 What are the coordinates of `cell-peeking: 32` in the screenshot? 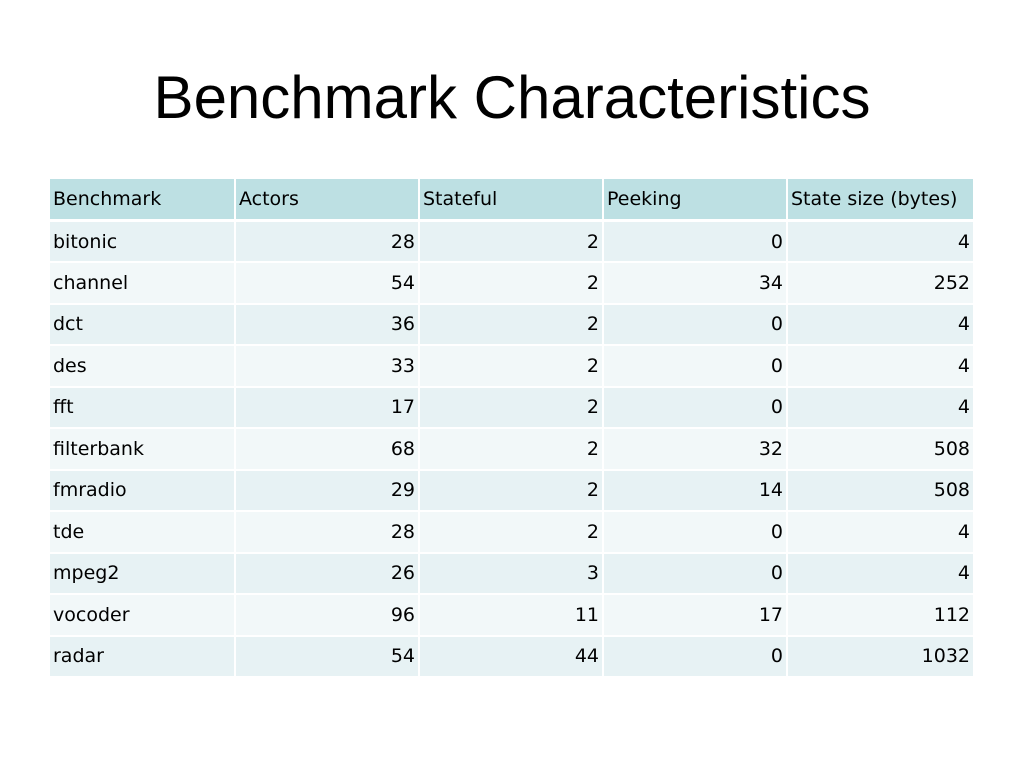 It's located at (695, 449).